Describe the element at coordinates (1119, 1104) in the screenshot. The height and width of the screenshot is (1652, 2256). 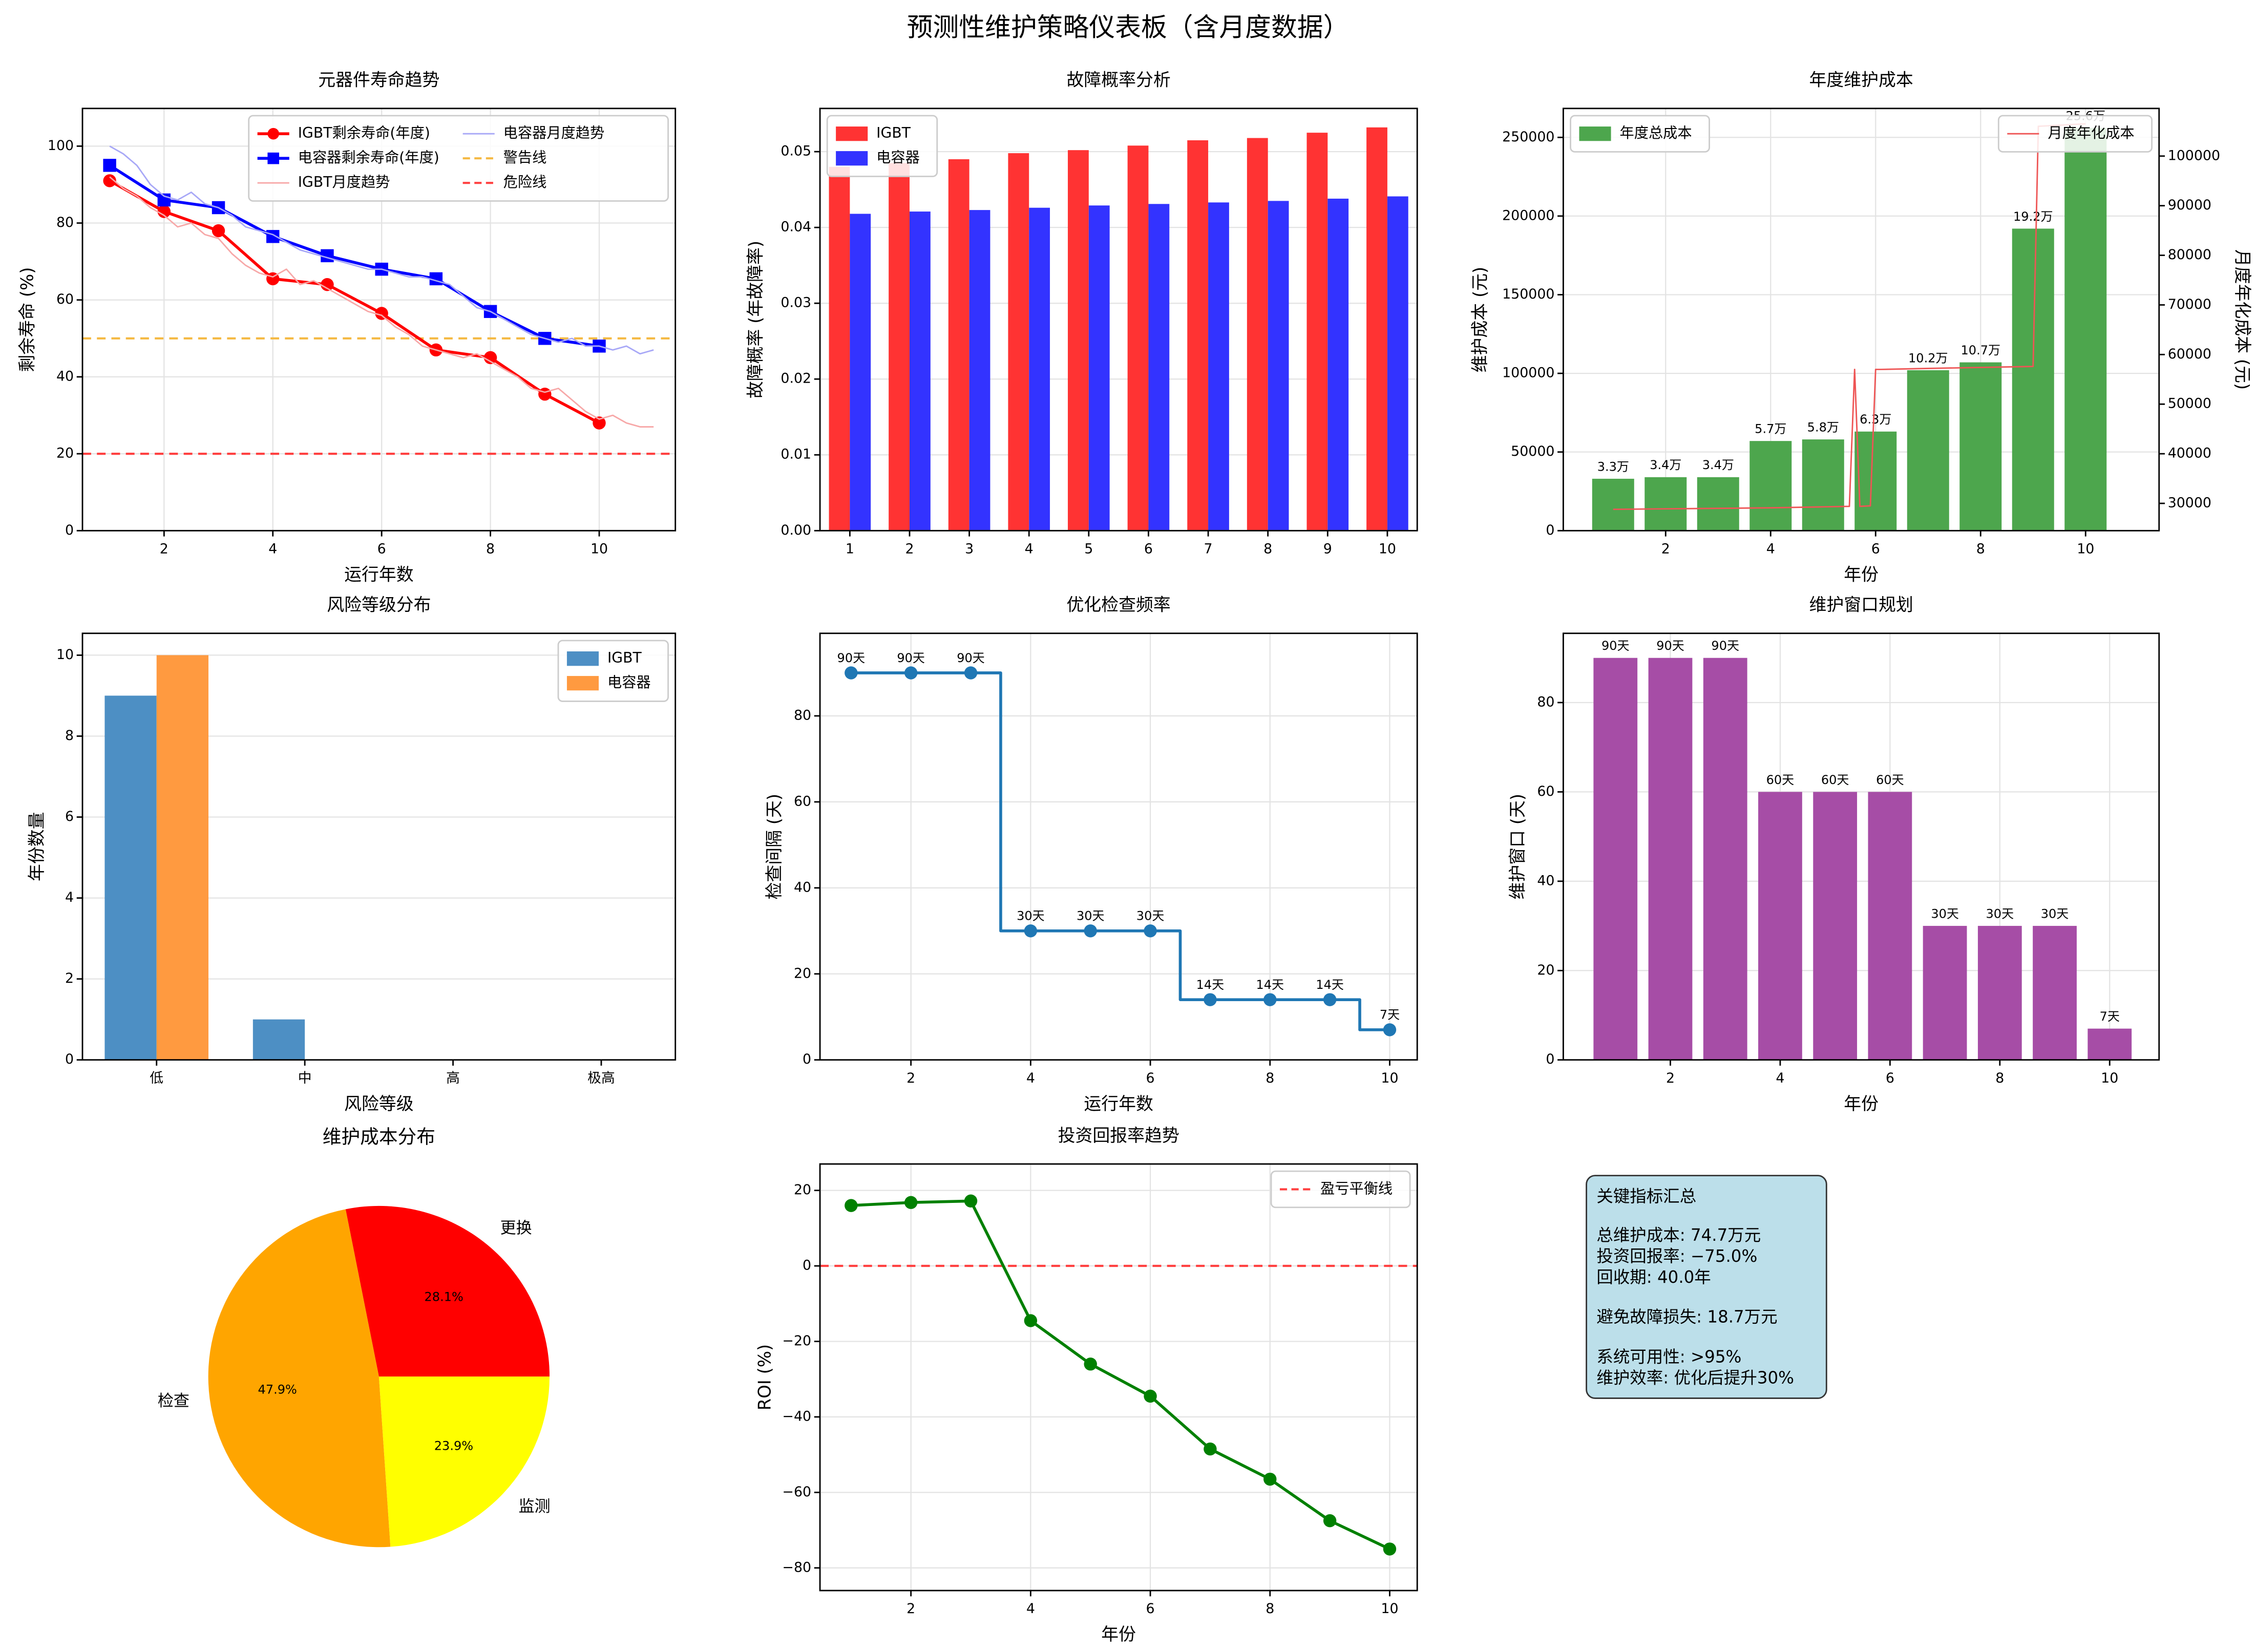
I see `x-axis-label: 运行年数` at that location.